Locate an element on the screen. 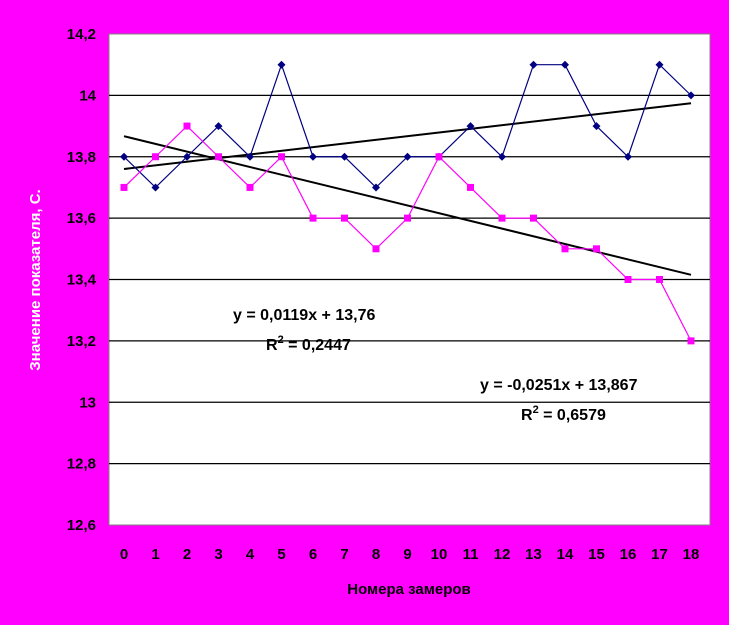  y-tick-label: 13 is located at coordinates (87, 402).